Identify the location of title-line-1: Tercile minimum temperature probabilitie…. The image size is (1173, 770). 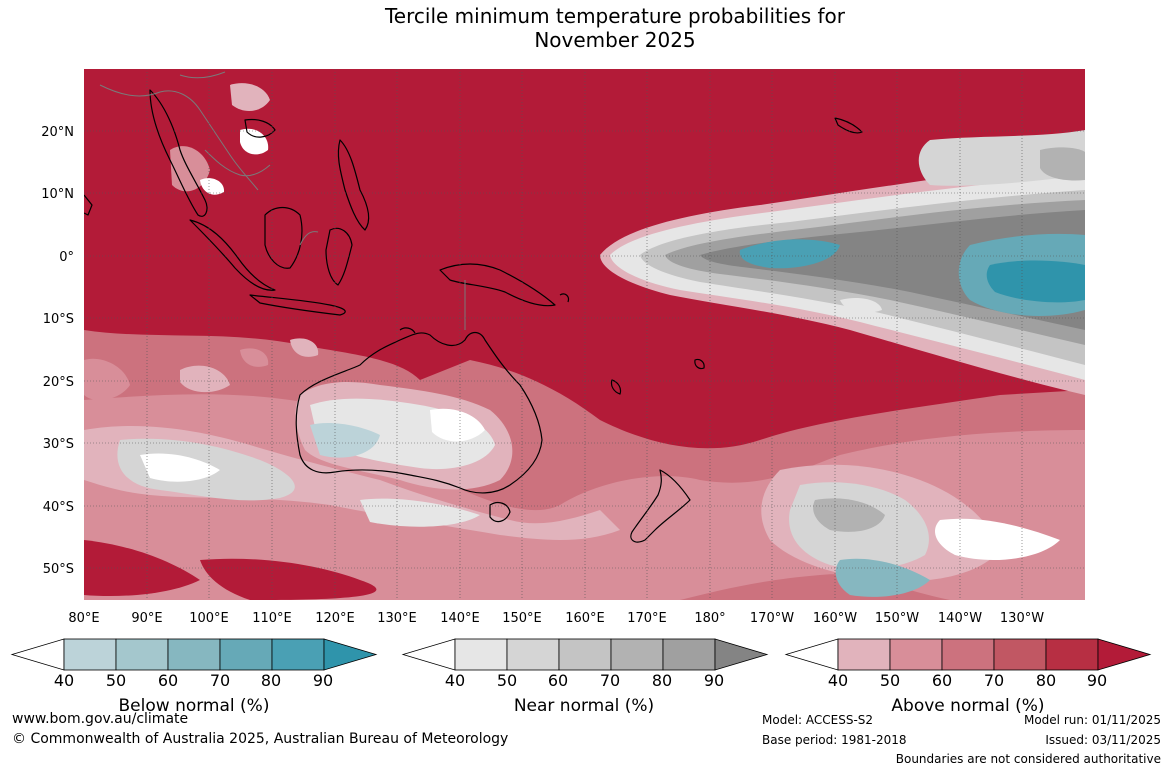
(615, 16).